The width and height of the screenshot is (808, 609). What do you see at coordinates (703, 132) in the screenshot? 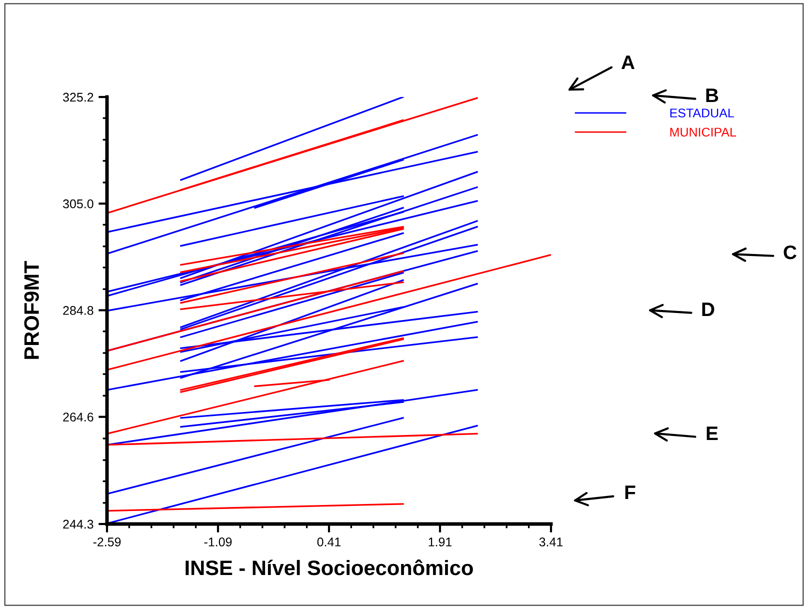
I see `text: MUNICIPAL` at bounding box center [703, 132].